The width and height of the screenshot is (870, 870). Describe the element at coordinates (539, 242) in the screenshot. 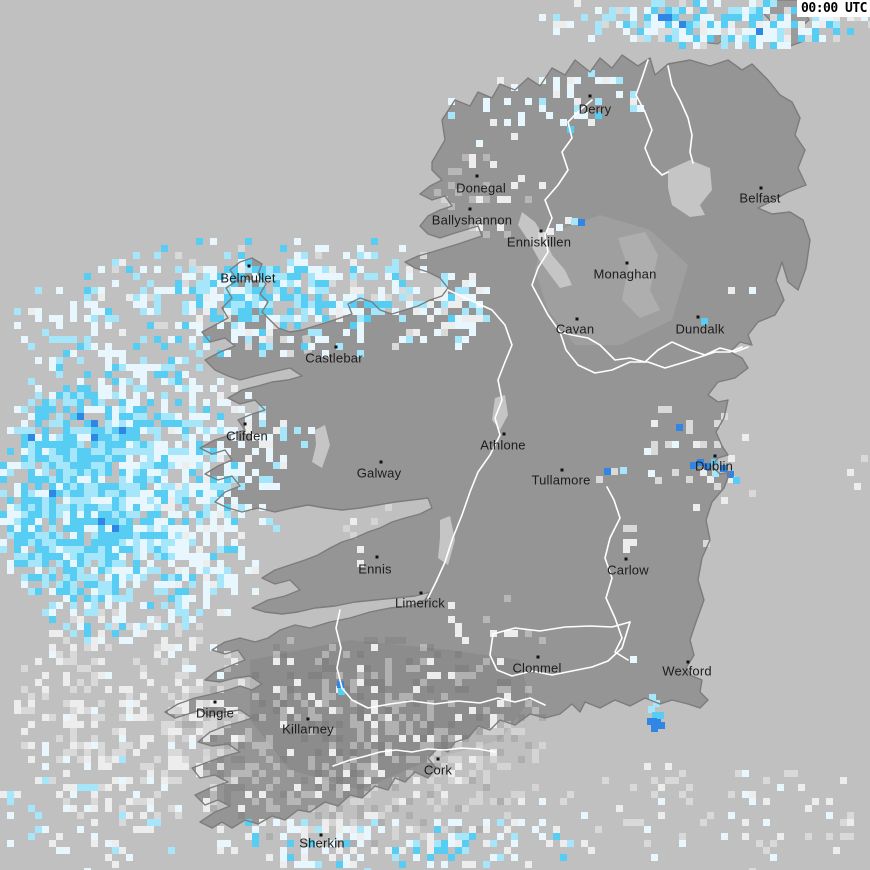

I see `city-label: Enniskillen` at that location.